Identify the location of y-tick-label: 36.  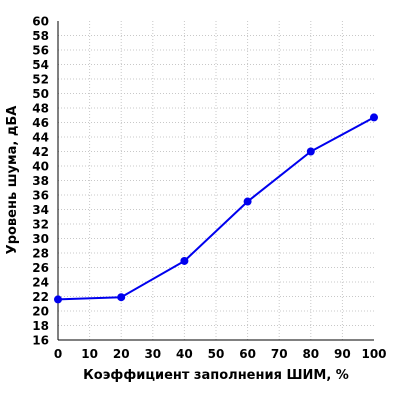
(40, 196).